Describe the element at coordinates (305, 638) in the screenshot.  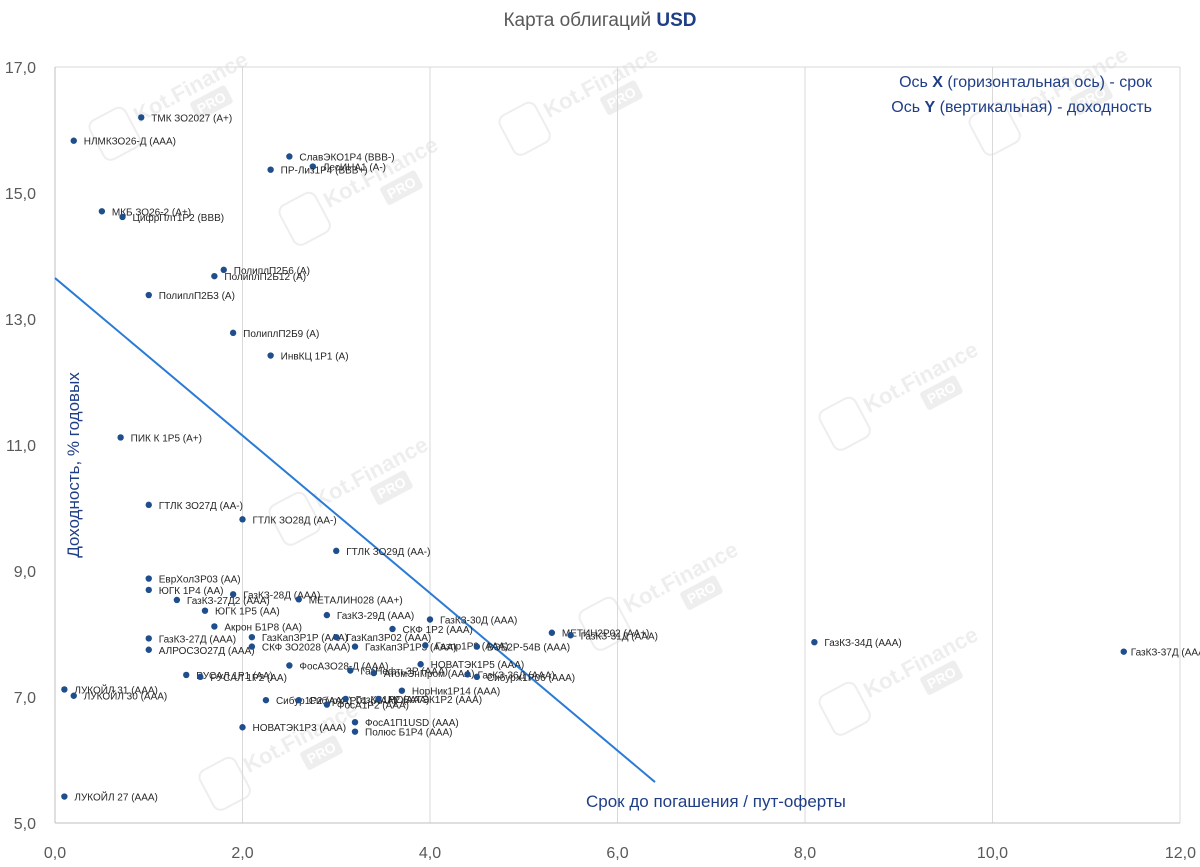
I see `data-point-label: ГазКапЗР1Р (ААА)` at that location.